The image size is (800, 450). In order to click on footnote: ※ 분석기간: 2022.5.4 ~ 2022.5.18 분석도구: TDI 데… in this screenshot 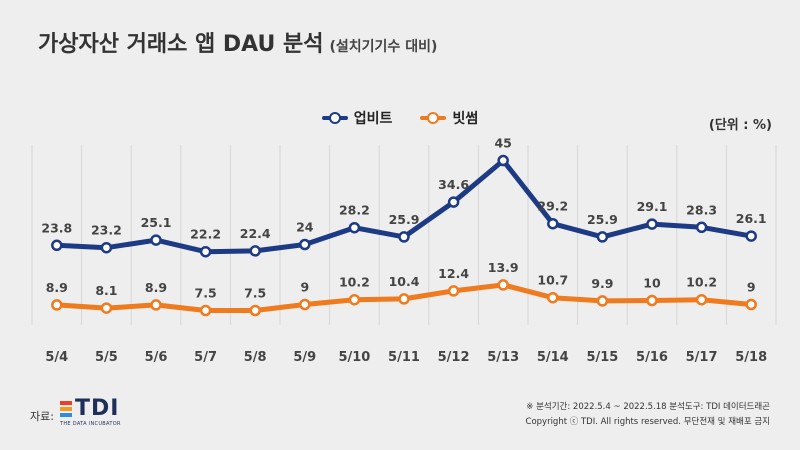, I will do `click(648, 415)`.